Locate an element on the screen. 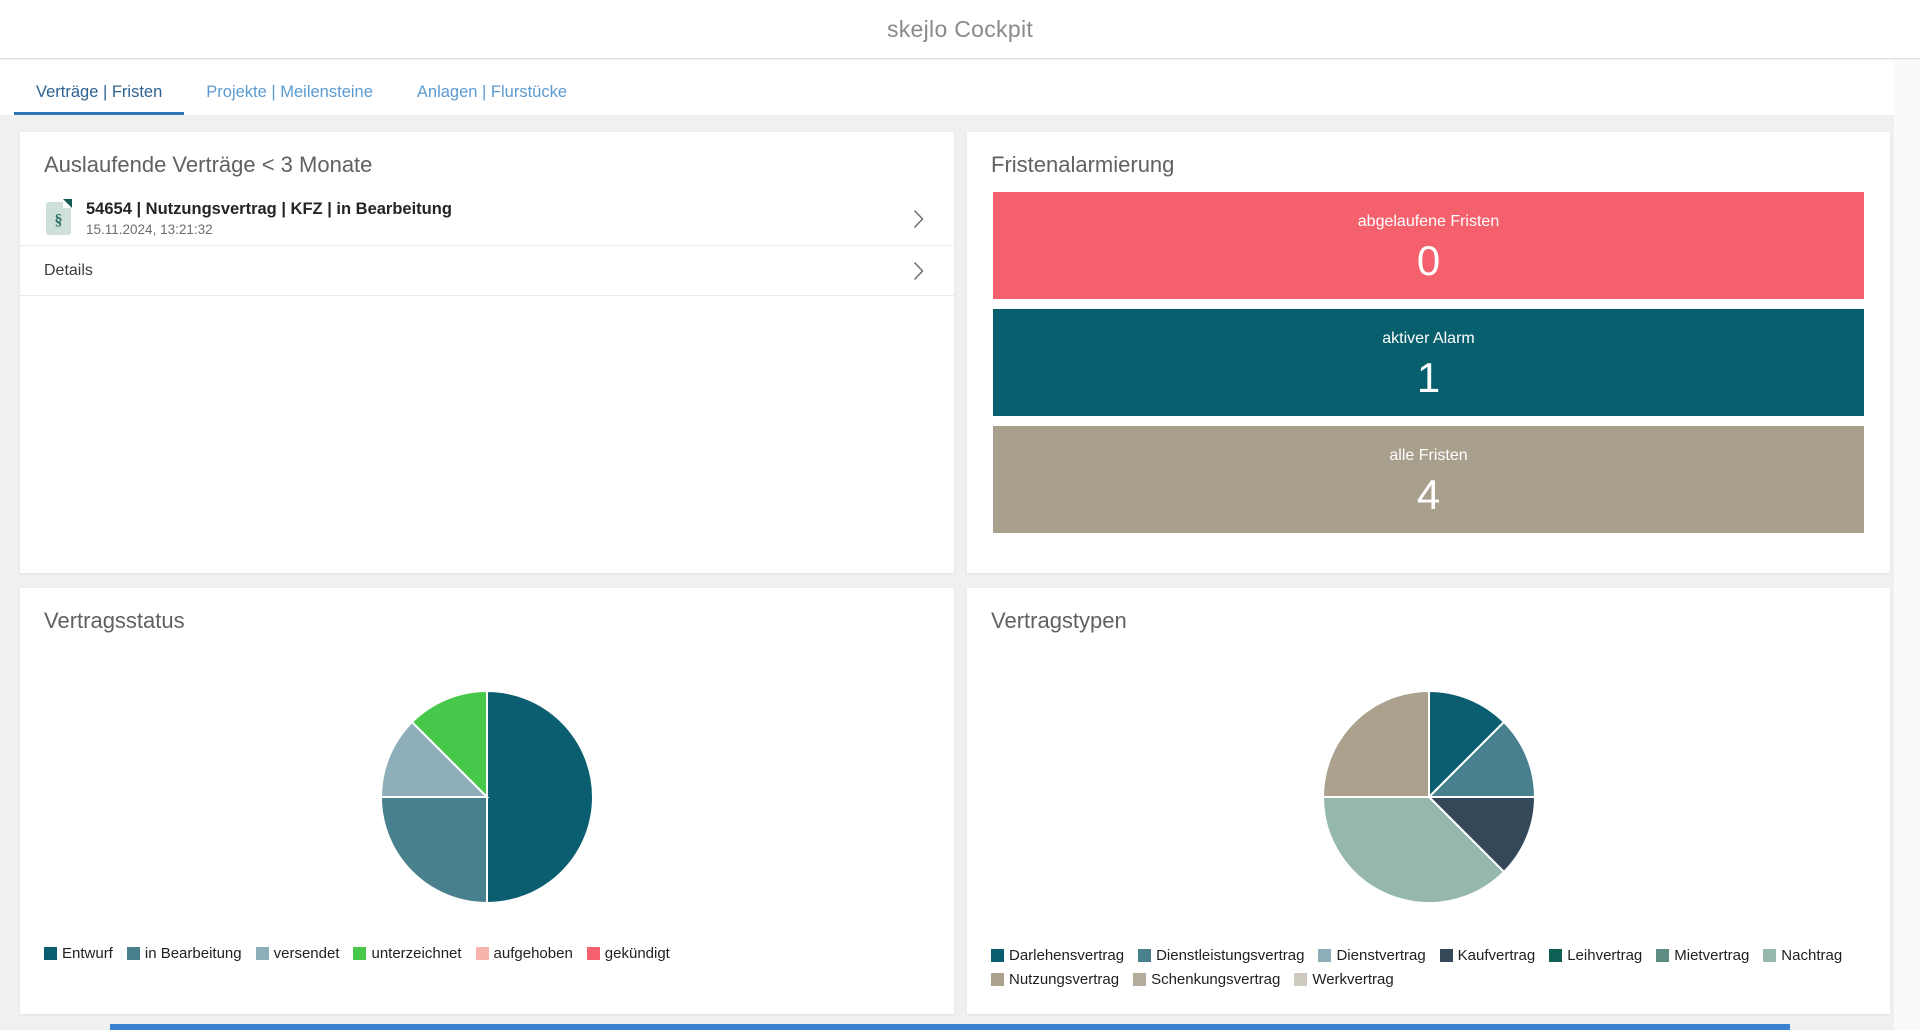  pie-slice-nachtrag is located at coordinates (1413, 850).